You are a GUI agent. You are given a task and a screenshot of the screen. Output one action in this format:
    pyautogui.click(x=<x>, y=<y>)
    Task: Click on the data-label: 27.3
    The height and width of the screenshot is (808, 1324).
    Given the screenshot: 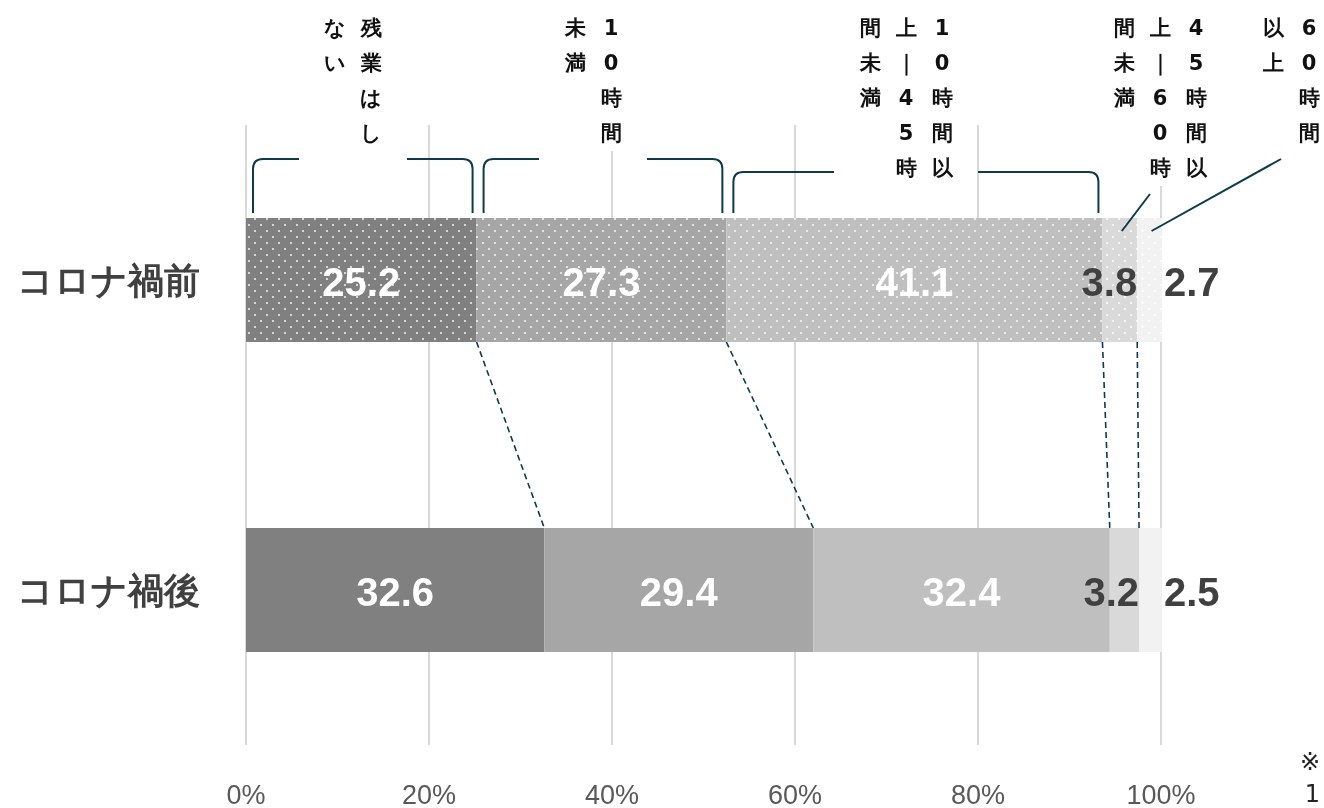 What is the action you would take?
    pyautogui.click(x=601, y=282)
    